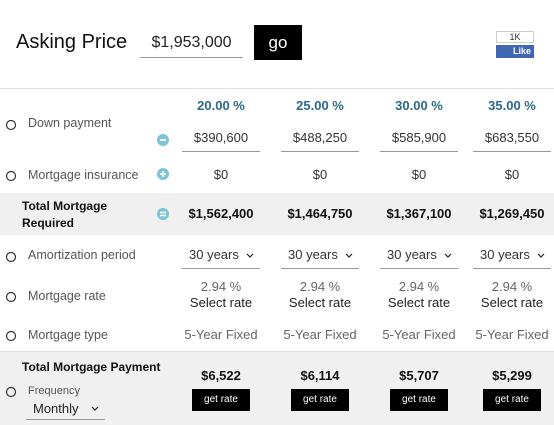  What do you see at coordinates (512, 375) in the screenshot?
I see `value: $5,299` at bounding box center [512, 375].